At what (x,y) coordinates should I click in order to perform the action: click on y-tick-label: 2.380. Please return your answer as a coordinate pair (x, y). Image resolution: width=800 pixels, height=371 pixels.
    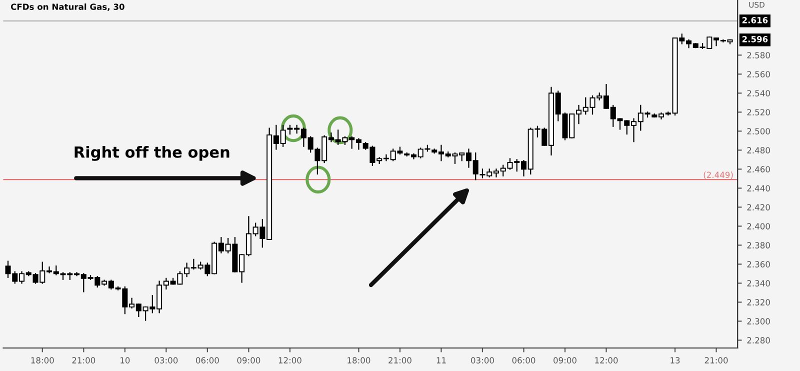
    Looking at the image, I should click on (758, 245).